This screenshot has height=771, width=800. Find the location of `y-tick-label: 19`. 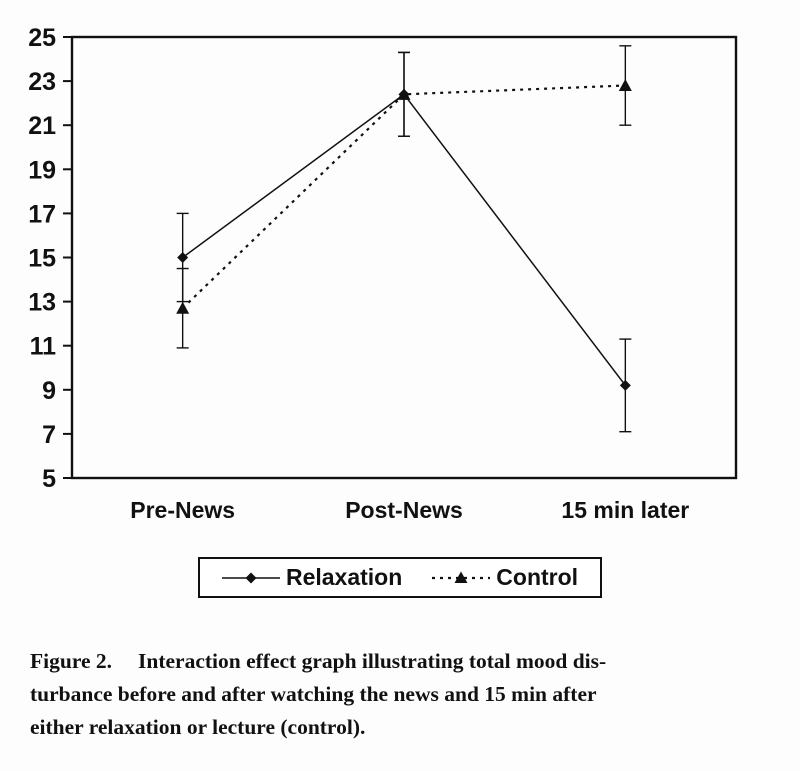

y-tick-label: 19 is located at coordinates (42, 170).